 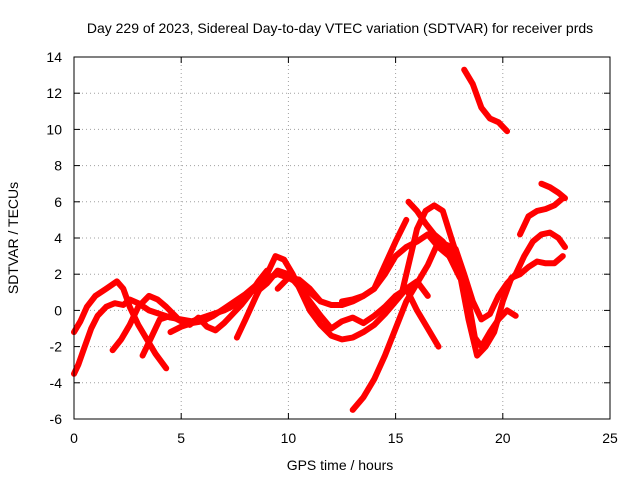 What do you see at coordinates (181, 438) in the screenshot?
I see `x-tick-label: 5` at bounding box center [181, 438].